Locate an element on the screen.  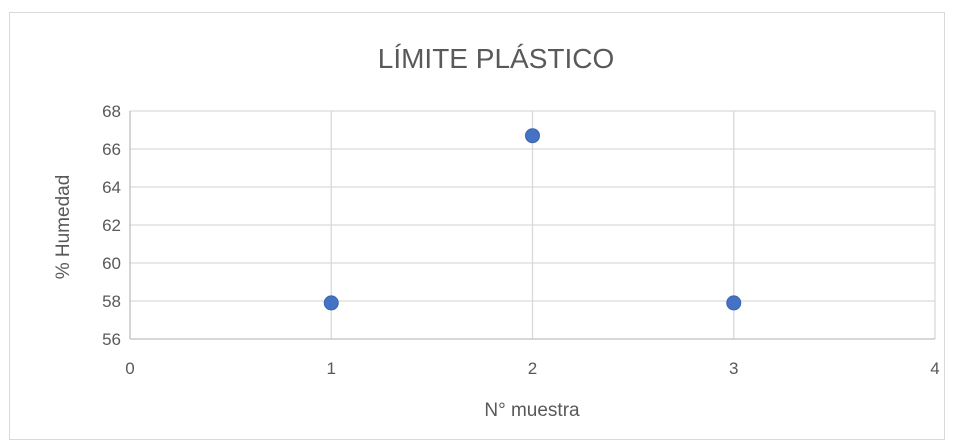
y-tick-label: 66 is located at coordinates (111, 149).